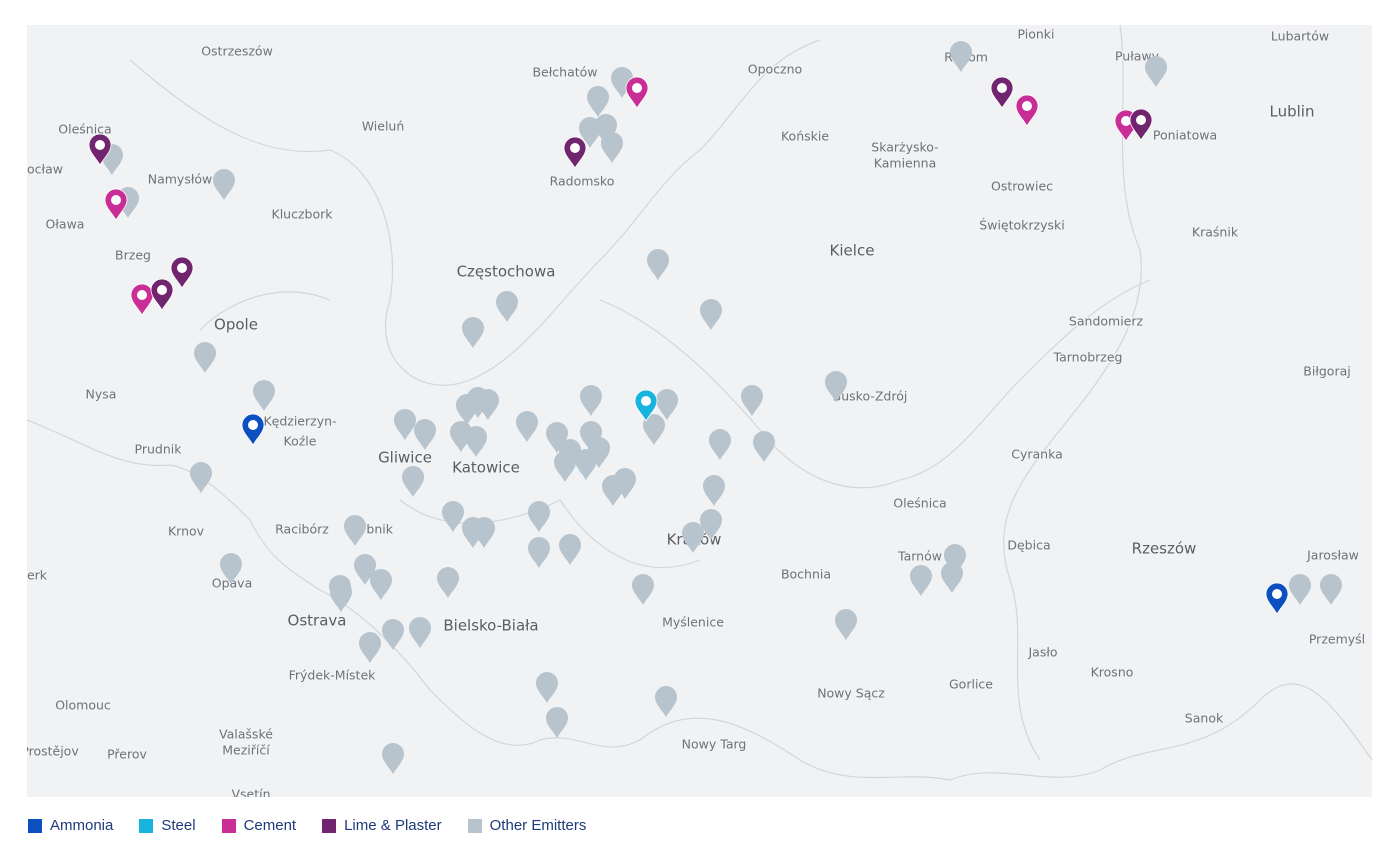  What do you see at coordinates (270, 825) in the screenshot?
I see `legend-label: Cement` at bounding box center [270, 825].